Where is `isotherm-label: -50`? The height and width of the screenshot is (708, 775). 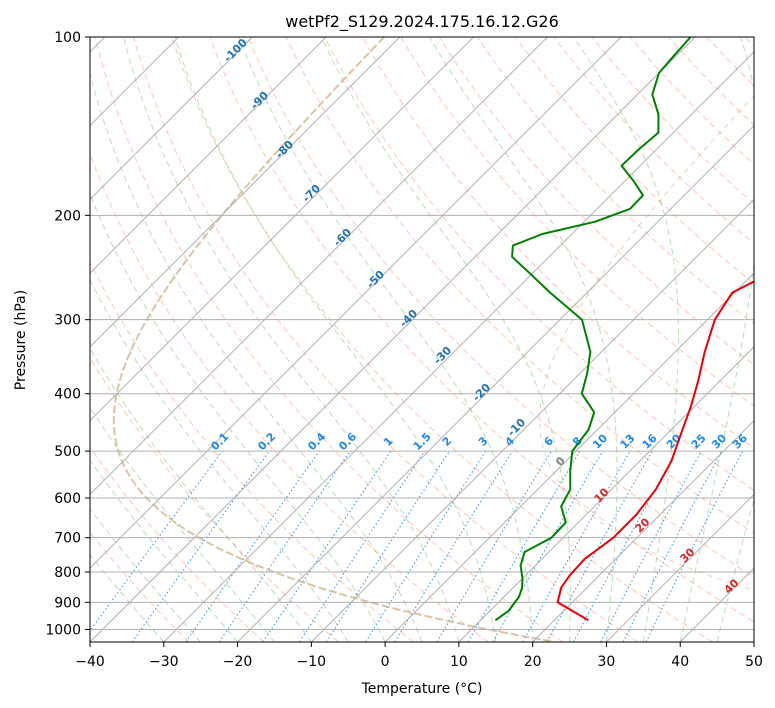 isotherm-label: -50 is located at coordinates (375, 279).